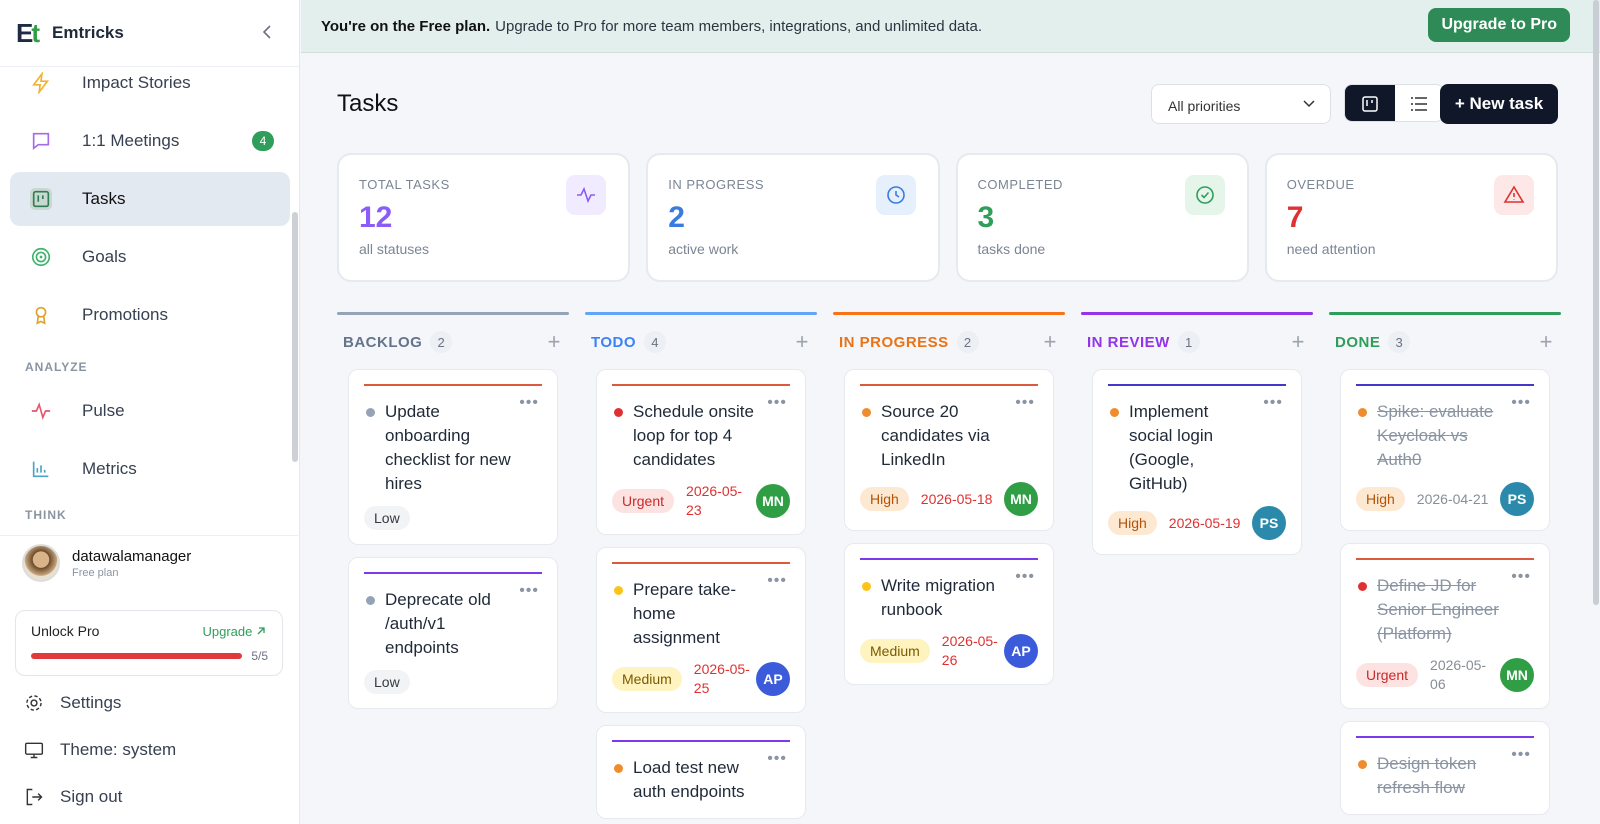 This screenshot has height=824, width=1600. Describe the element at coordinates (1499, 104) in the screenshot. I see `new-task-button: + New task` at that location.